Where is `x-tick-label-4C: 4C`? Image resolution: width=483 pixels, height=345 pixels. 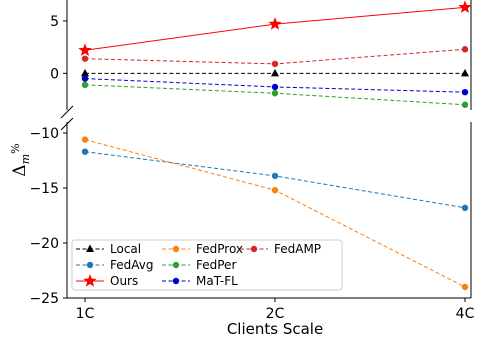 x-tick-label-4C: 4C is located at coordinates (465, 314).